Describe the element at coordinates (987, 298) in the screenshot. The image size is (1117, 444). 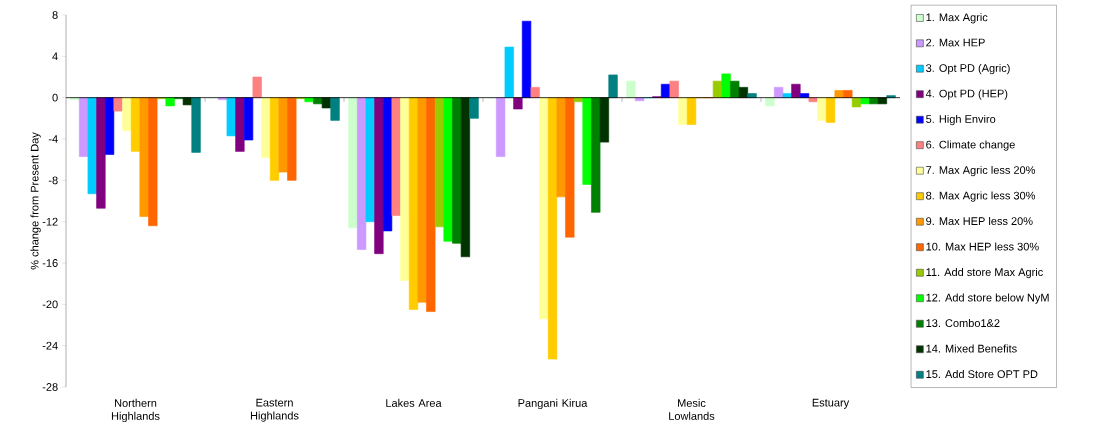
I see `legend-label: 12. Add store below NyM` at that location.